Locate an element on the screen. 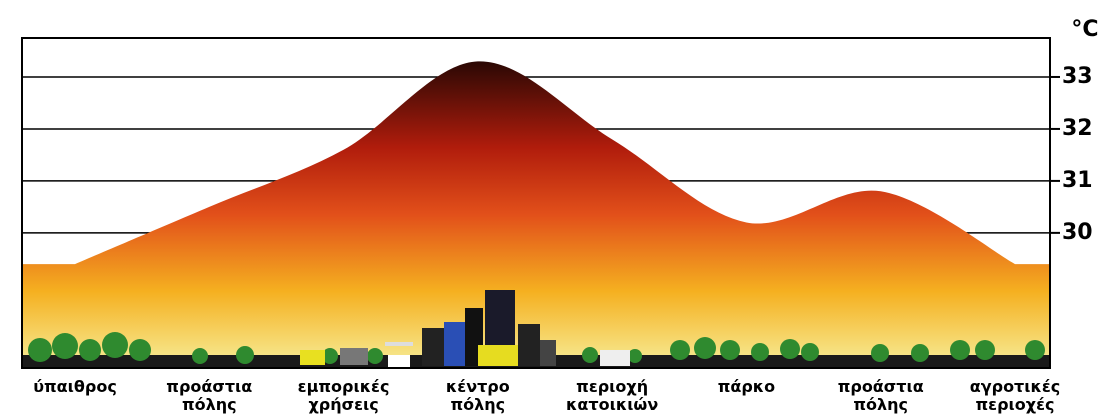 The image size is (1117, 417). x-tick-label: κέντρο πόλης is located at coordinates (477, 395).